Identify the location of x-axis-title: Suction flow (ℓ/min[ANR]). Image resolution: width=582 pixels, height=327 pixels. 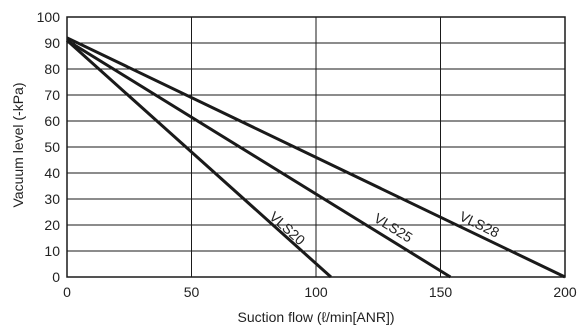
(315, 317).